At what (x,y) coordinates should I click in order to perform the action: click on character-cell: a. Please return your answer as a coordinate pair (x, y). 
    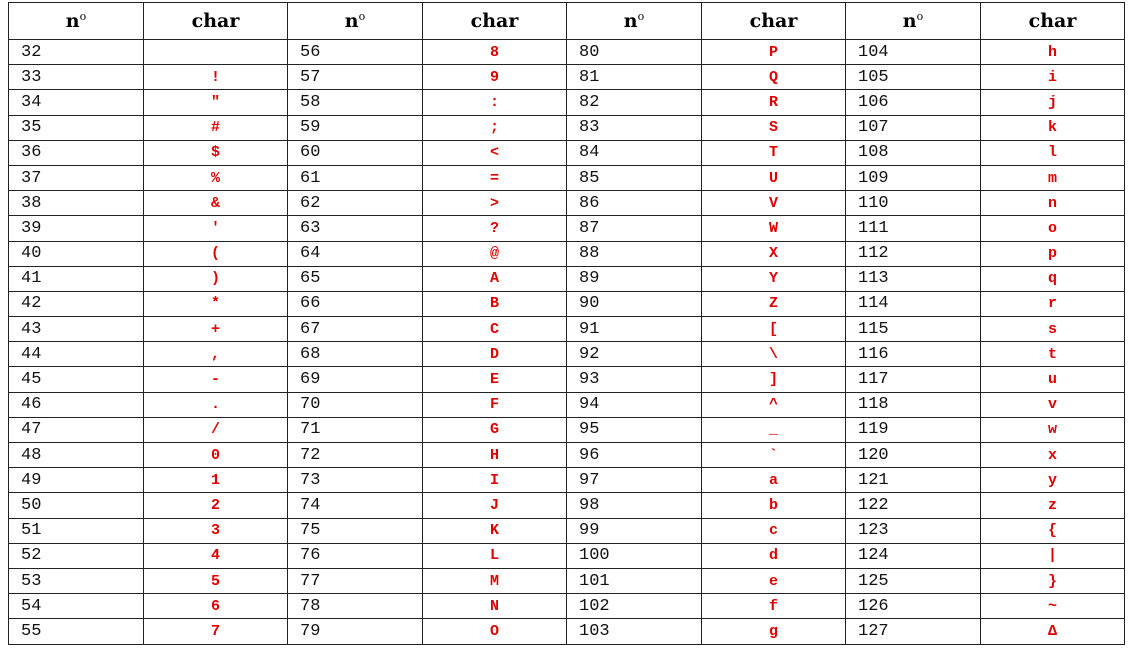
    Looking at the image, I should click on (773, 480).